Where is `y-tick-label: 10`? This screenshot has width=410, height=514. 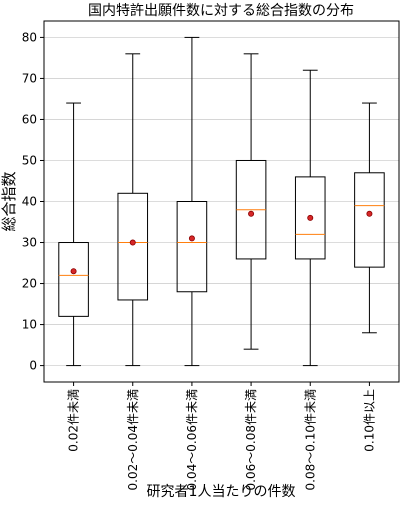 y-tick-label: 10 is located at coordinates (29, 325).